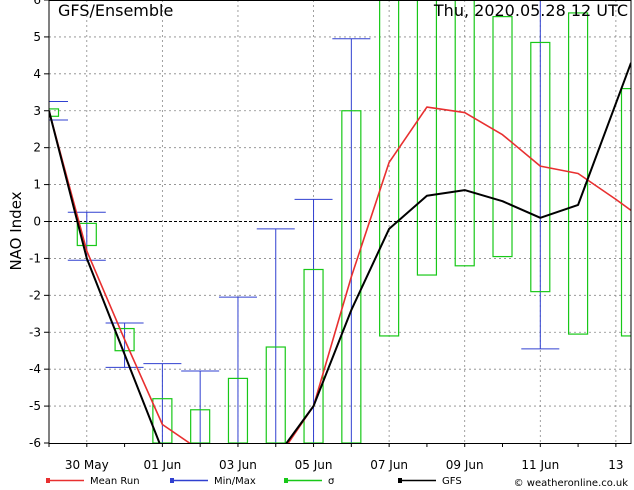 This screenshot has height=490, width=634. I want to click on y-tick-label: 4, so click(37, 74).